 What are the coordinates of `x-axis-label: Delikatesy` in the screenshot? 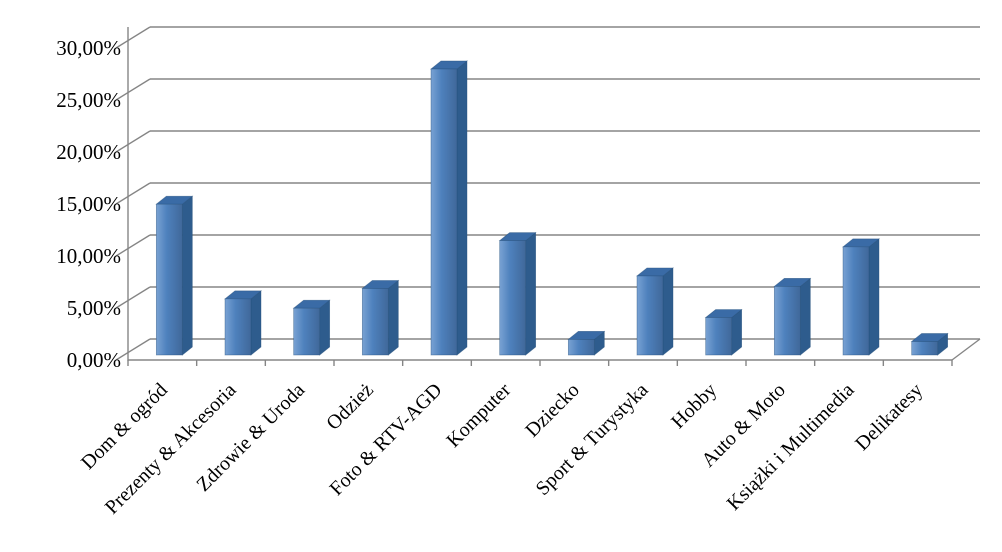 It's located at (889, 417).